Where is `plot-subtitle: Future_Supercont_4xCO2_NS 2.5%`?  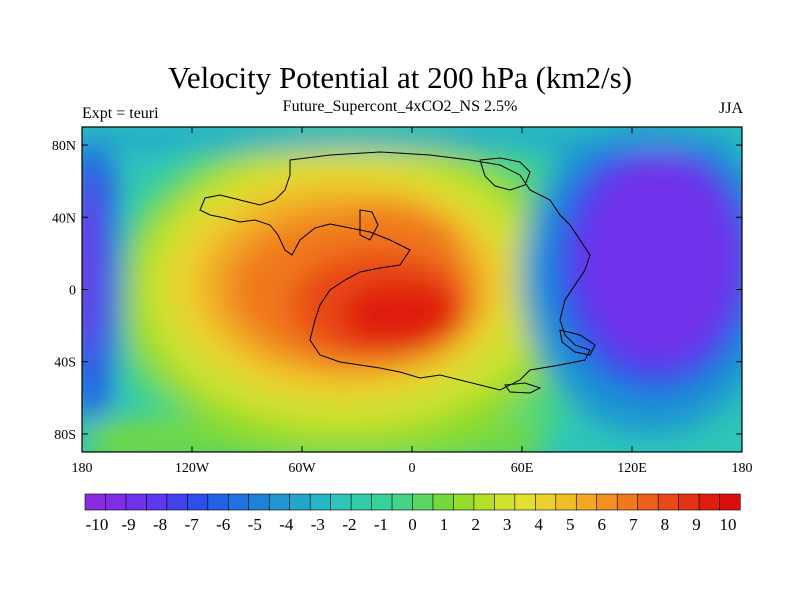
plot-subtitle: Future_Supercont_4xCO2_NS 2.5% is located at coordinates (400, 106).